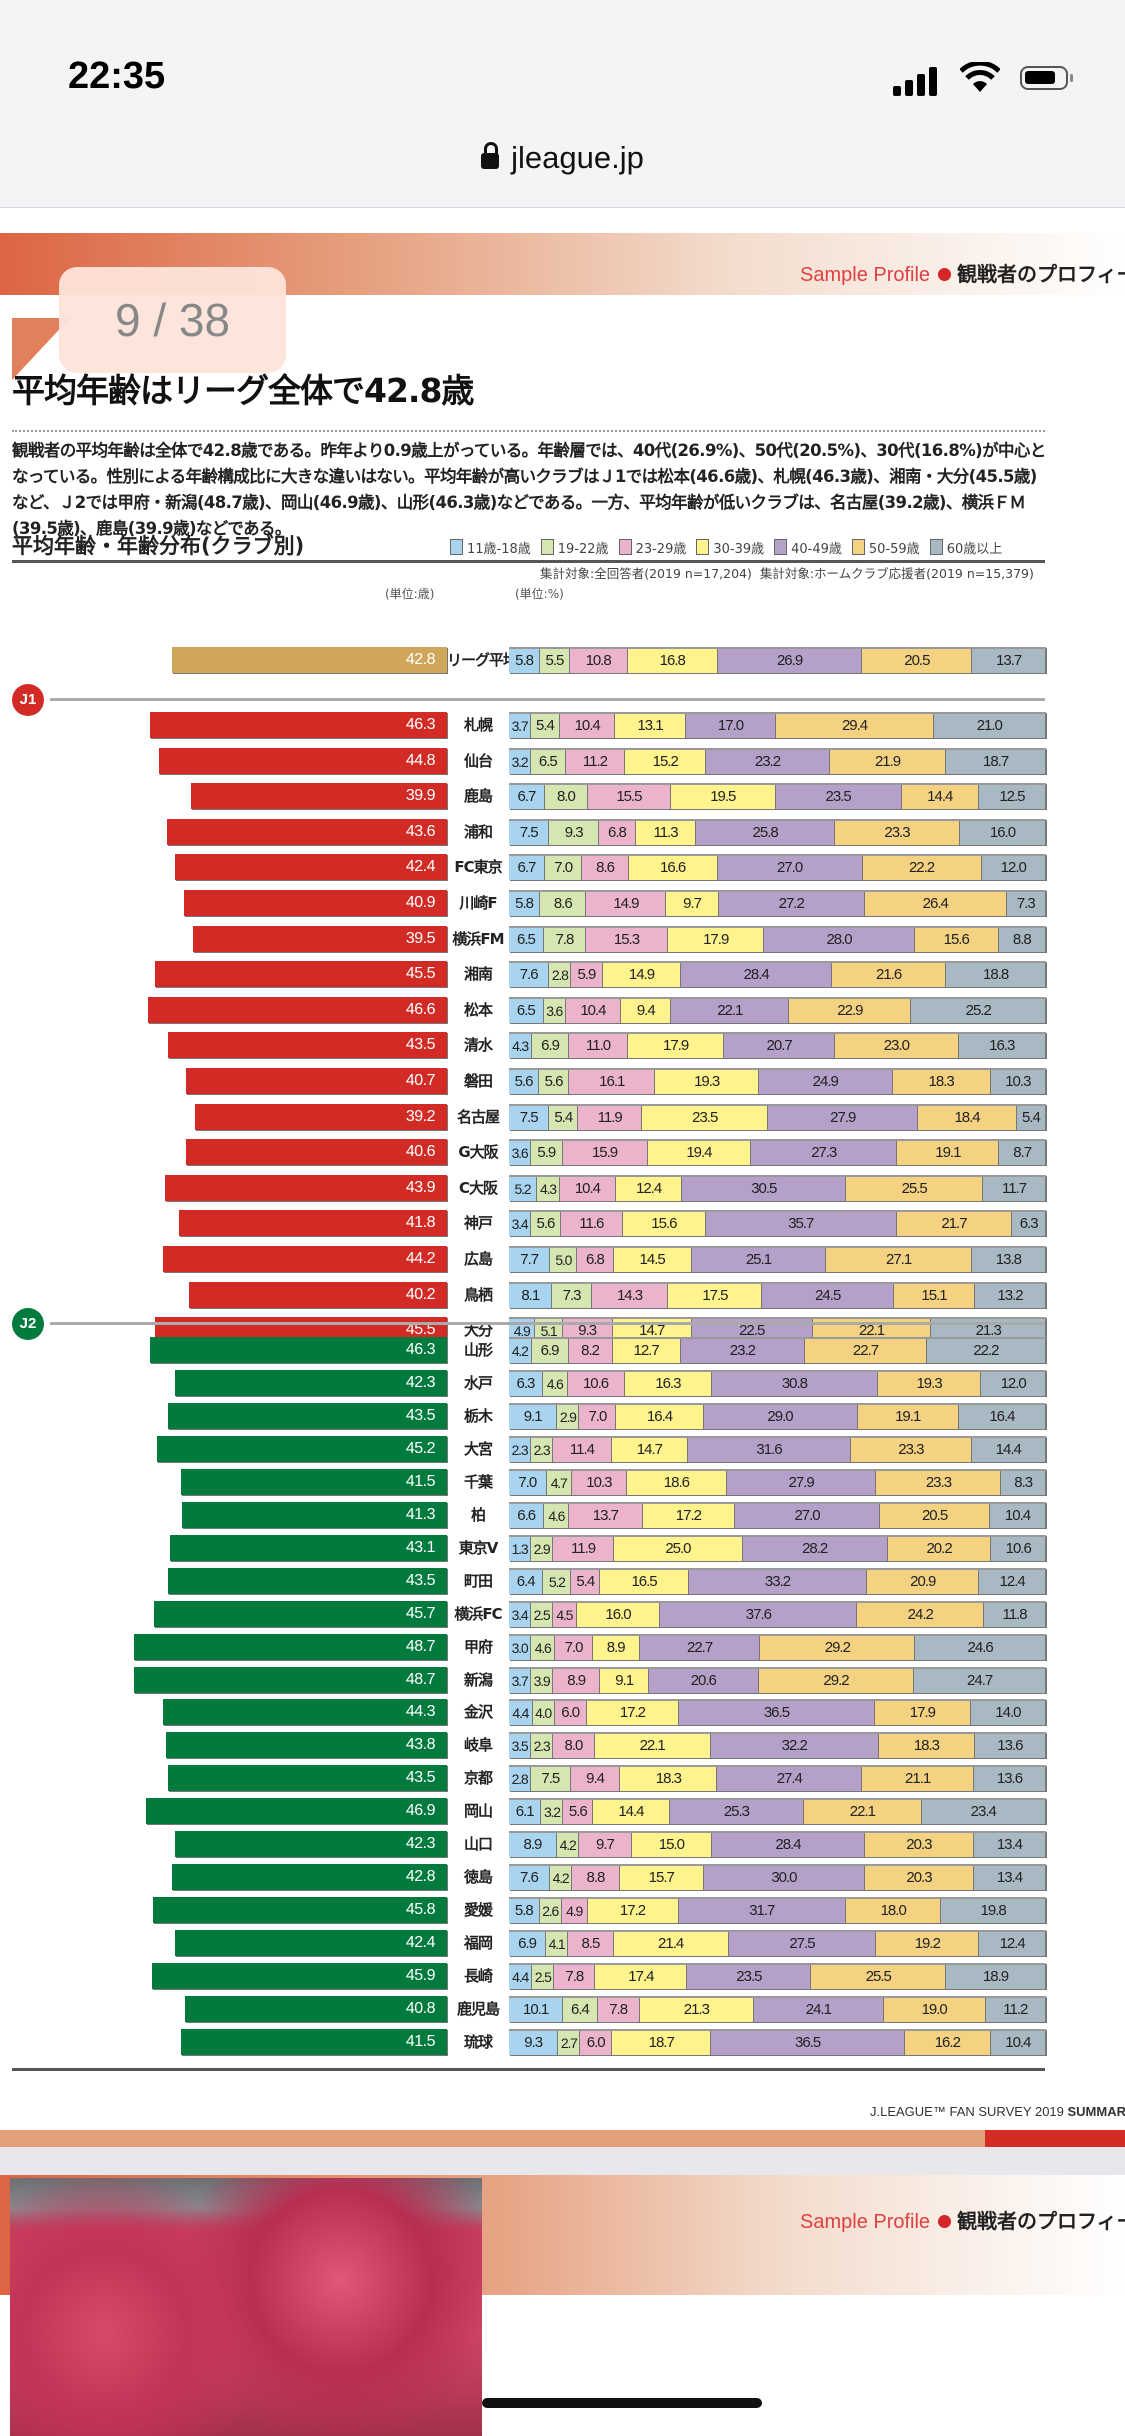 The height and width of the screenshot is (2436, 1125). I want to click on segment-40-49歳: 36.5, so click(808, 2043).